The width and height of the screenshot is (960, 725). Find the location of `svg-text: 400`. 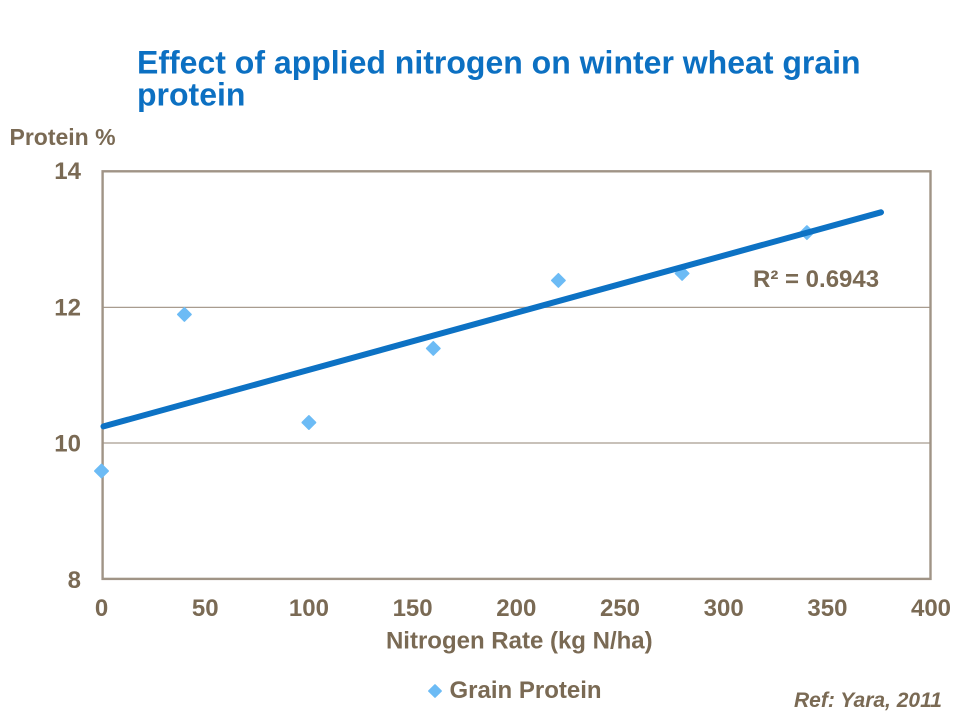

svg-text: 400 is located at coordinates (931, 608).